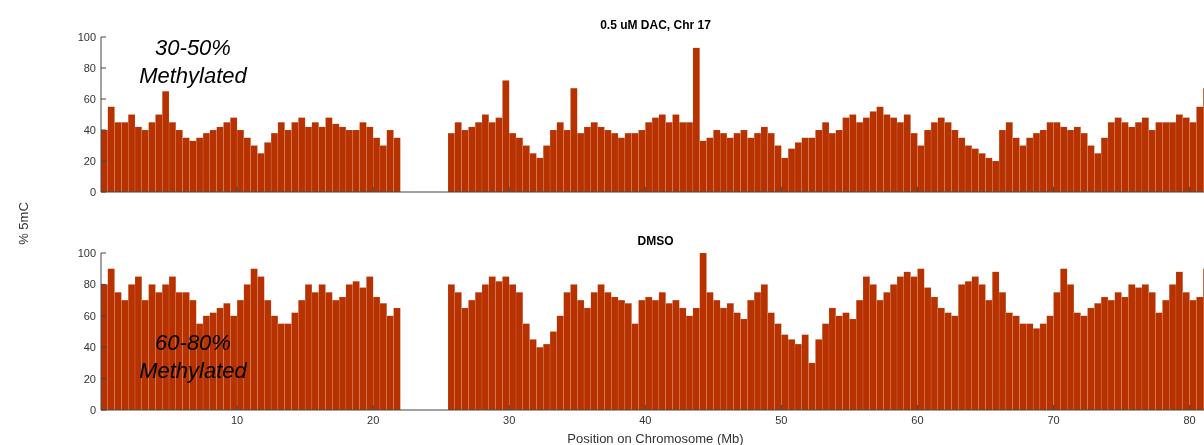 Image resolution: width=1204 pixels, height=445 pixels. I want to click on y-axis-title: % 5mC, so click(23, 223).